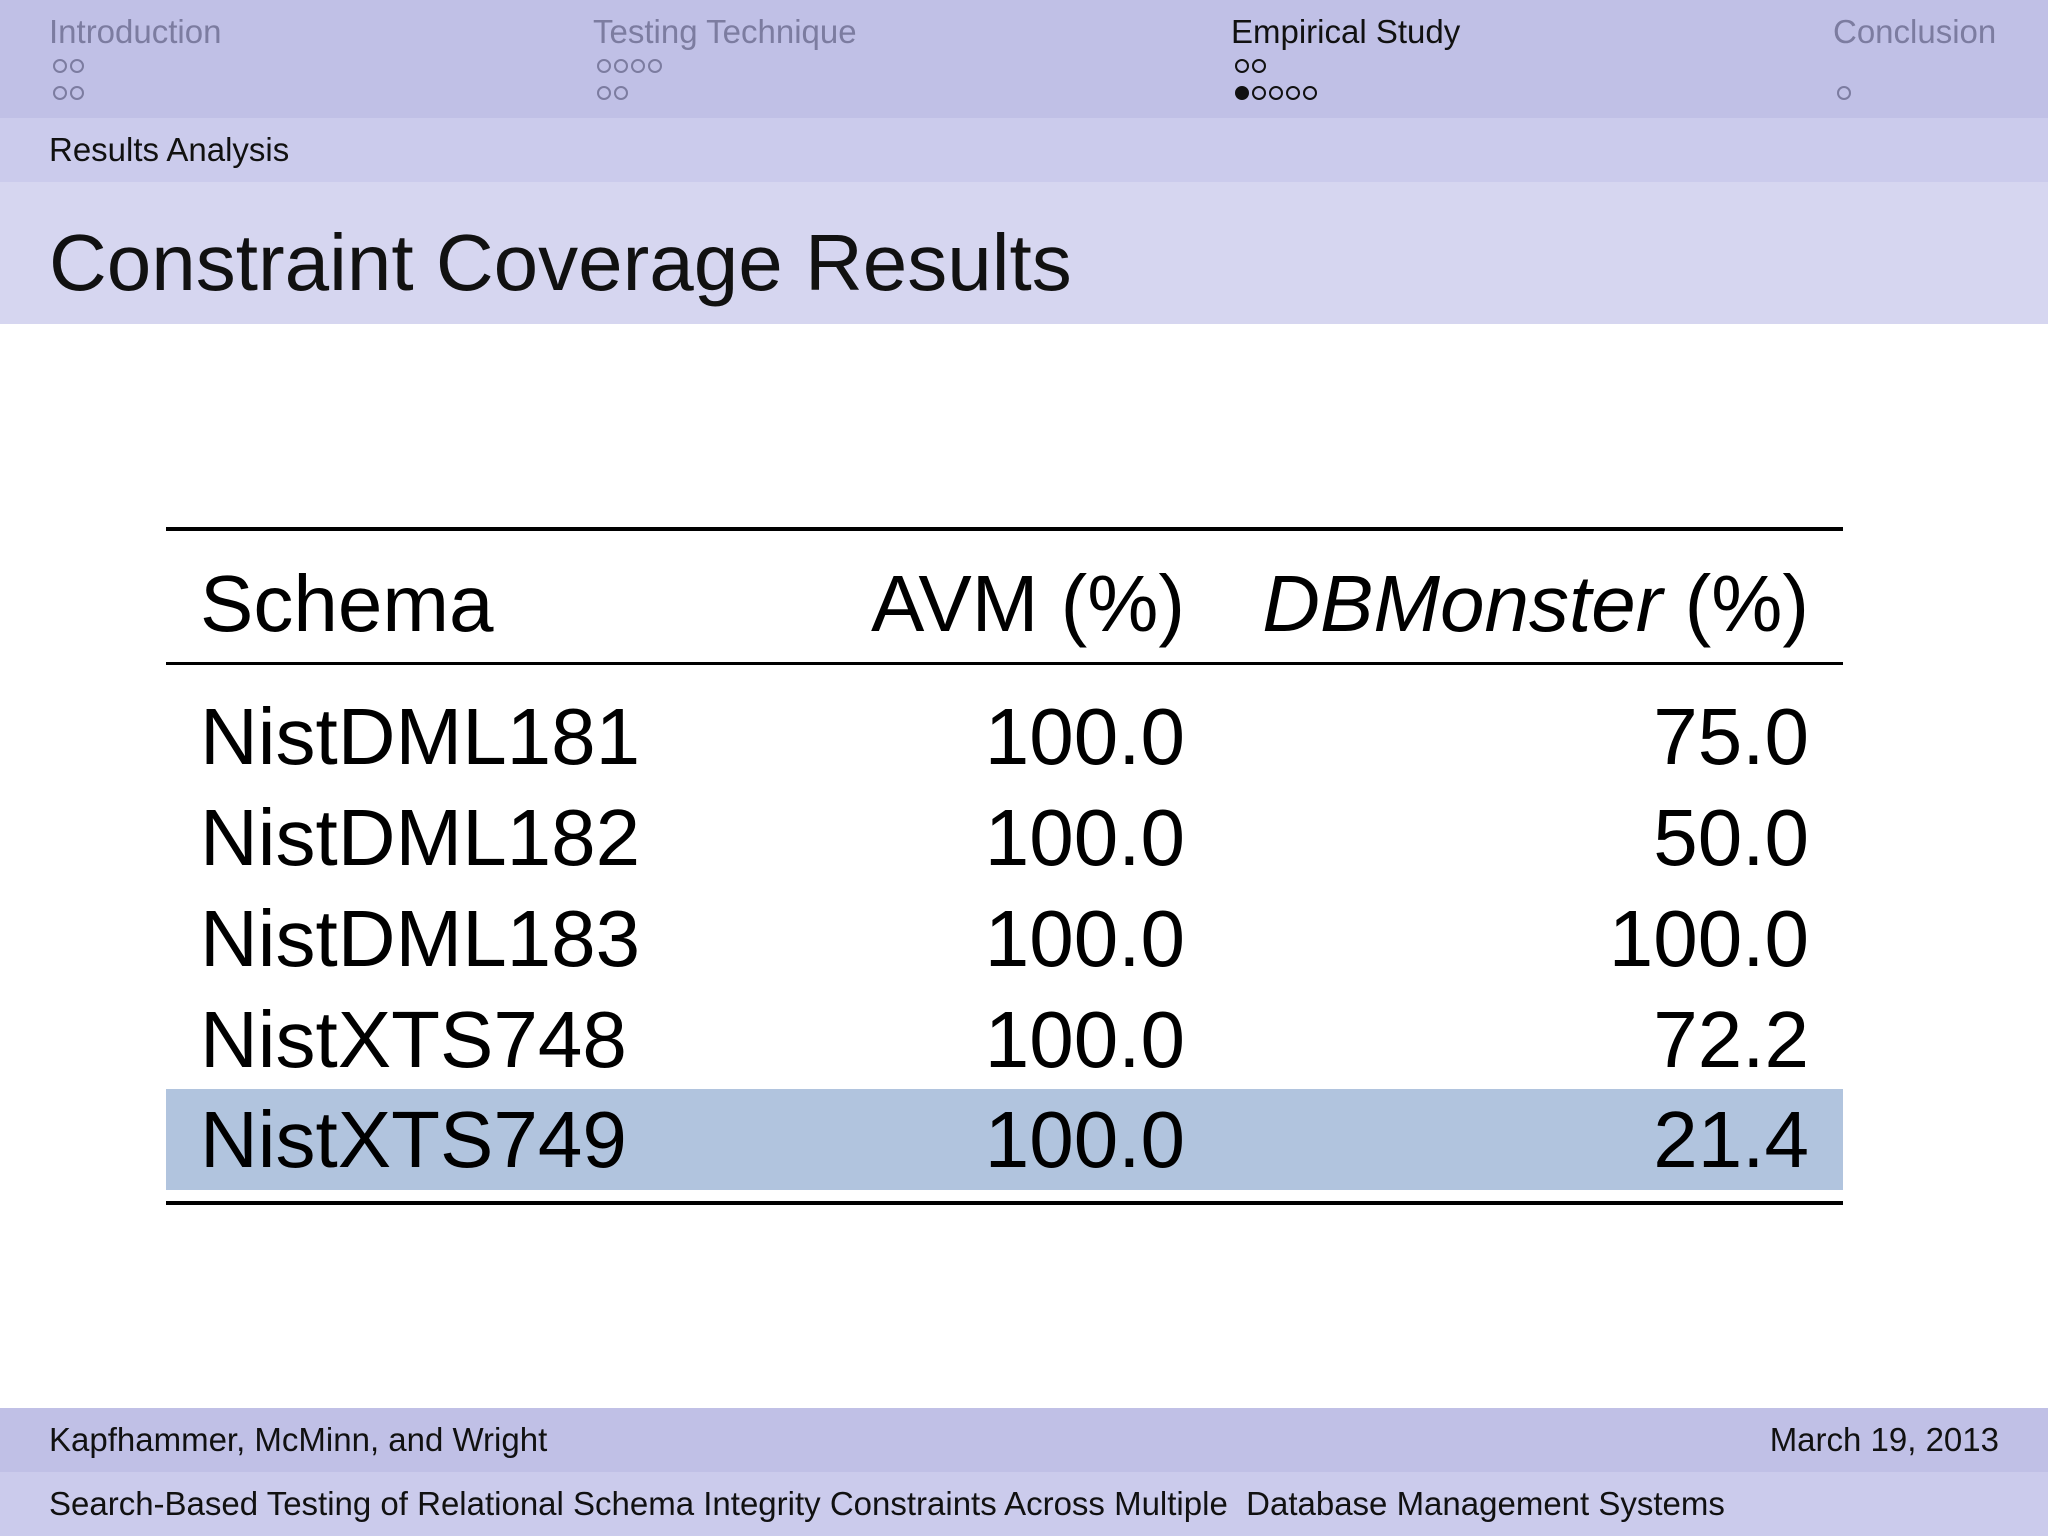 The height and width of the screenshot is (1536, 2048). What do you see at coordinates (1004, 663) in the screenshot?
I see `table-header-rule` at bounding box center [1004, 663].